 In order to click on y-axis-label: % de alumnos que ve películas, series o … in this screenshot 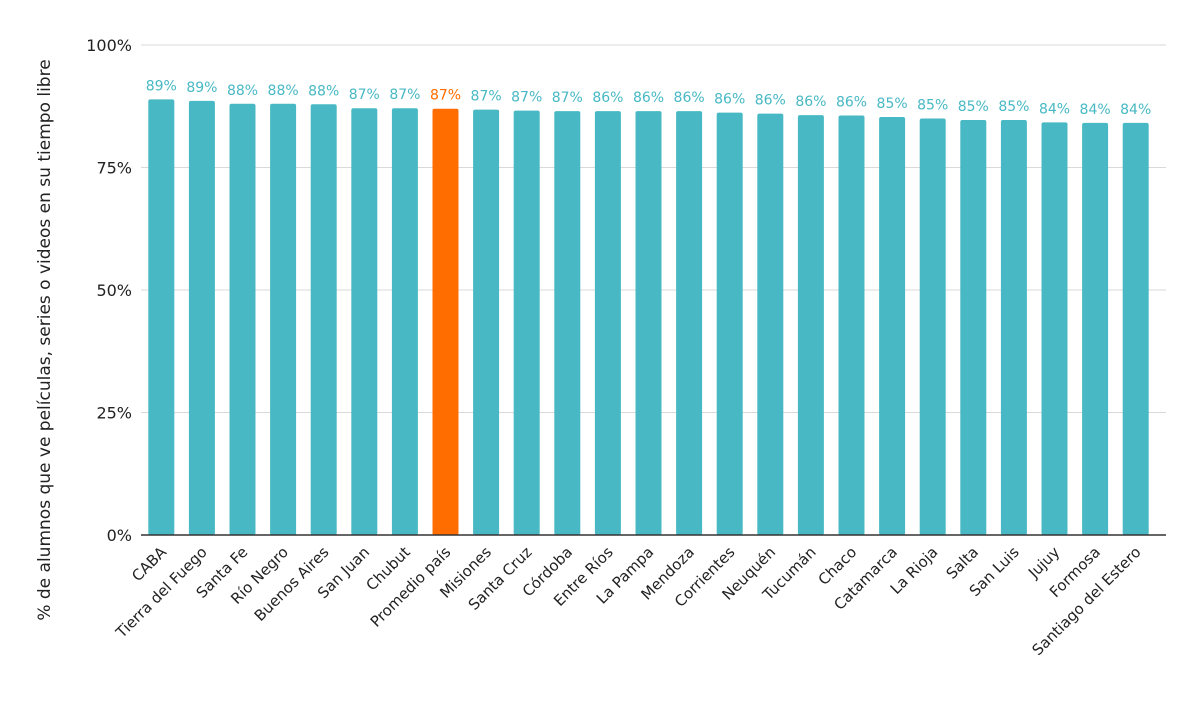, I will do `click(45, 339)`.